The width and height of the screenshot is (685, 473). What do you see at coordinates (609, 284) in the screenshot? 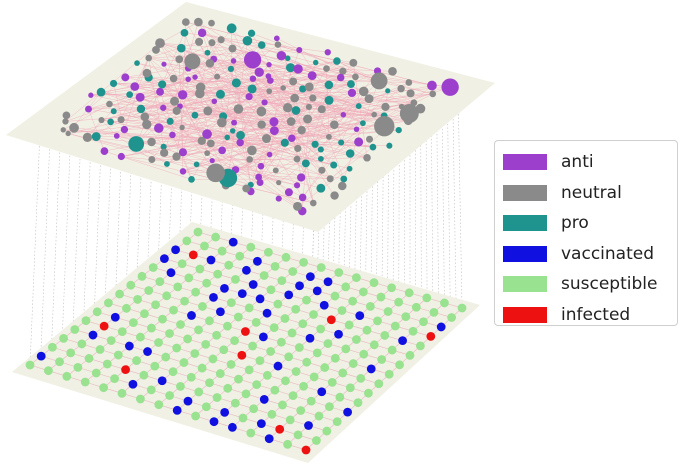
I see `legend-label-susceptible: susceptible` at bounding box center [609, 284].